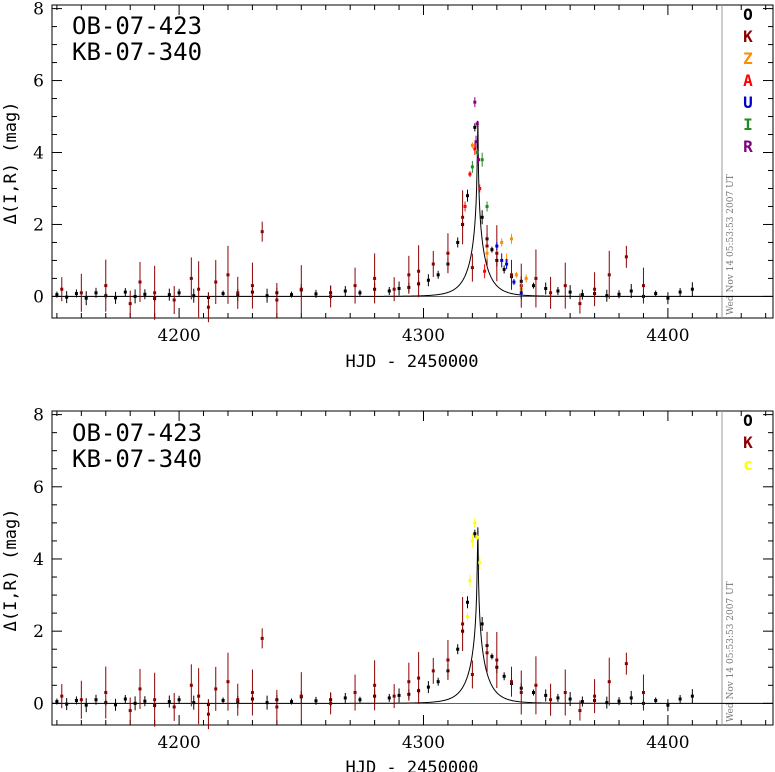 The image size is (775, 772). Describe the element at coordinates (38, 10) in the screenshot. I see `y-tick-label: 8` at that location.